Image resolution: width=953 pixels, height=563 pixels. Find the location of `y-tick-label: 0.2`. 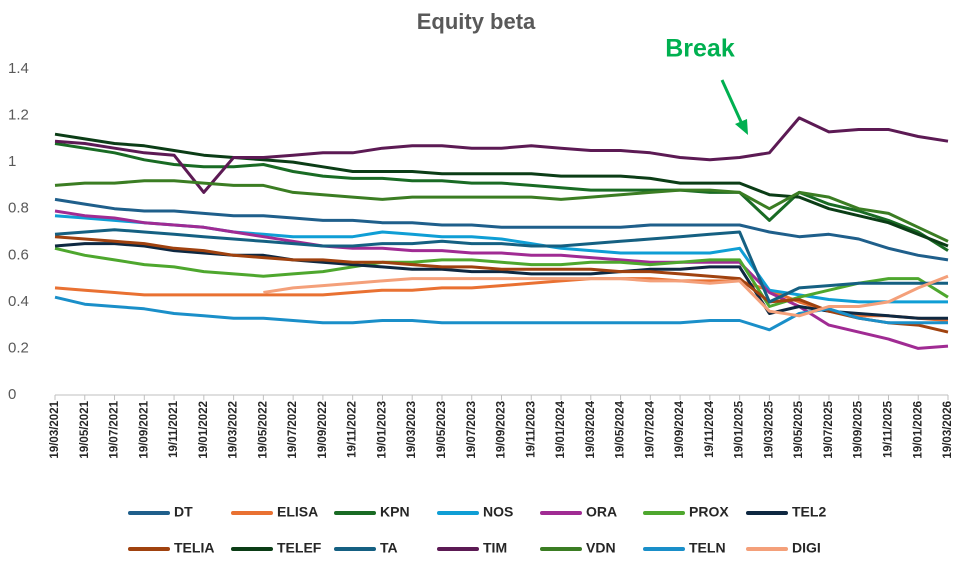

y-tick-label: 0.2 is located at coordinates (18, 347).